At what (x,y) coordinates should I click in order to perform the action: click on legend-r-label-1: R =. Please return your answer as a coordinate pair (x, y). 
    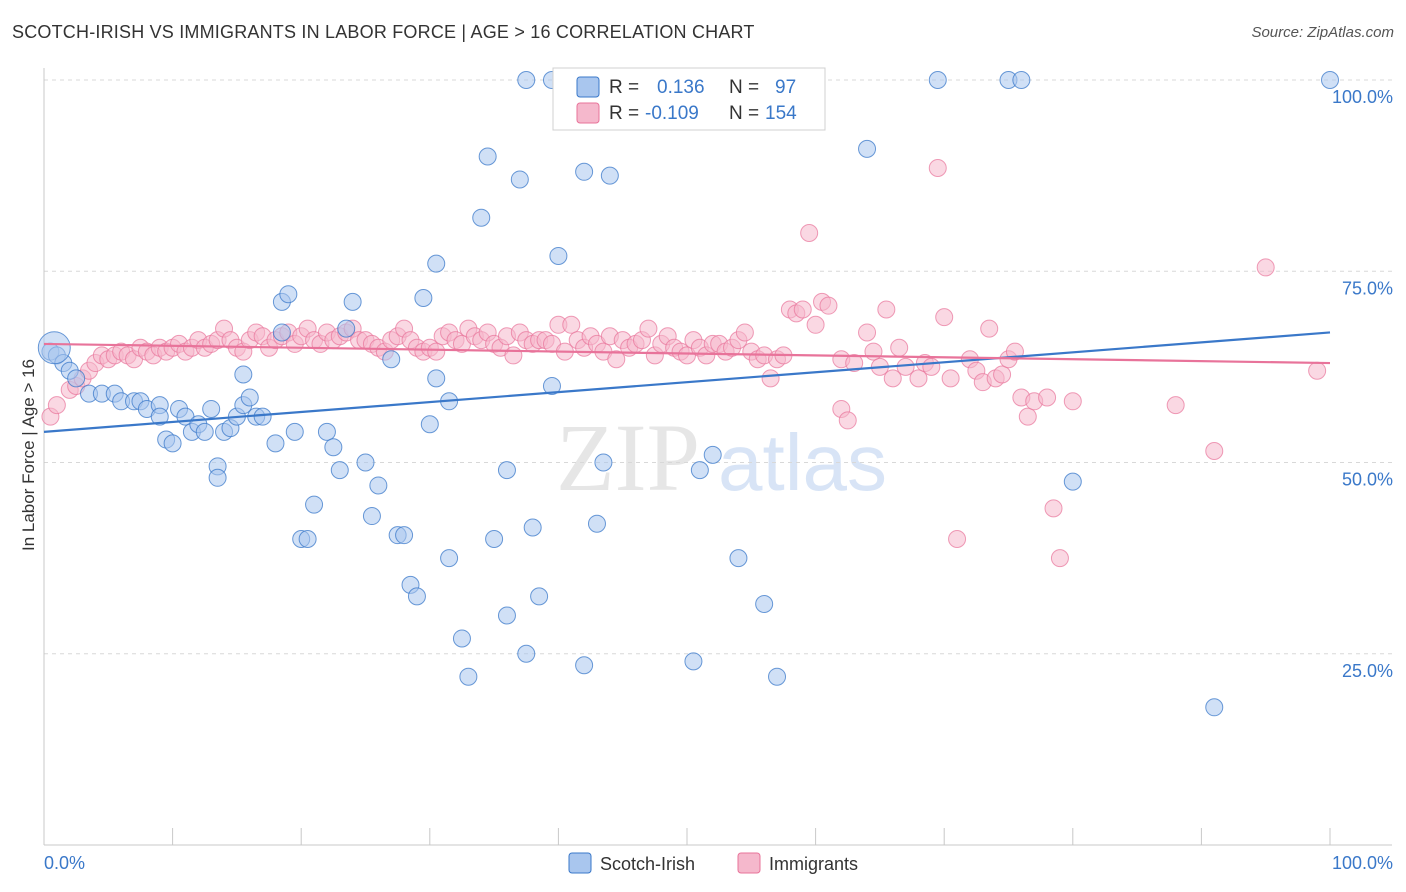
    Looking at the image, I should click on (624, 87).